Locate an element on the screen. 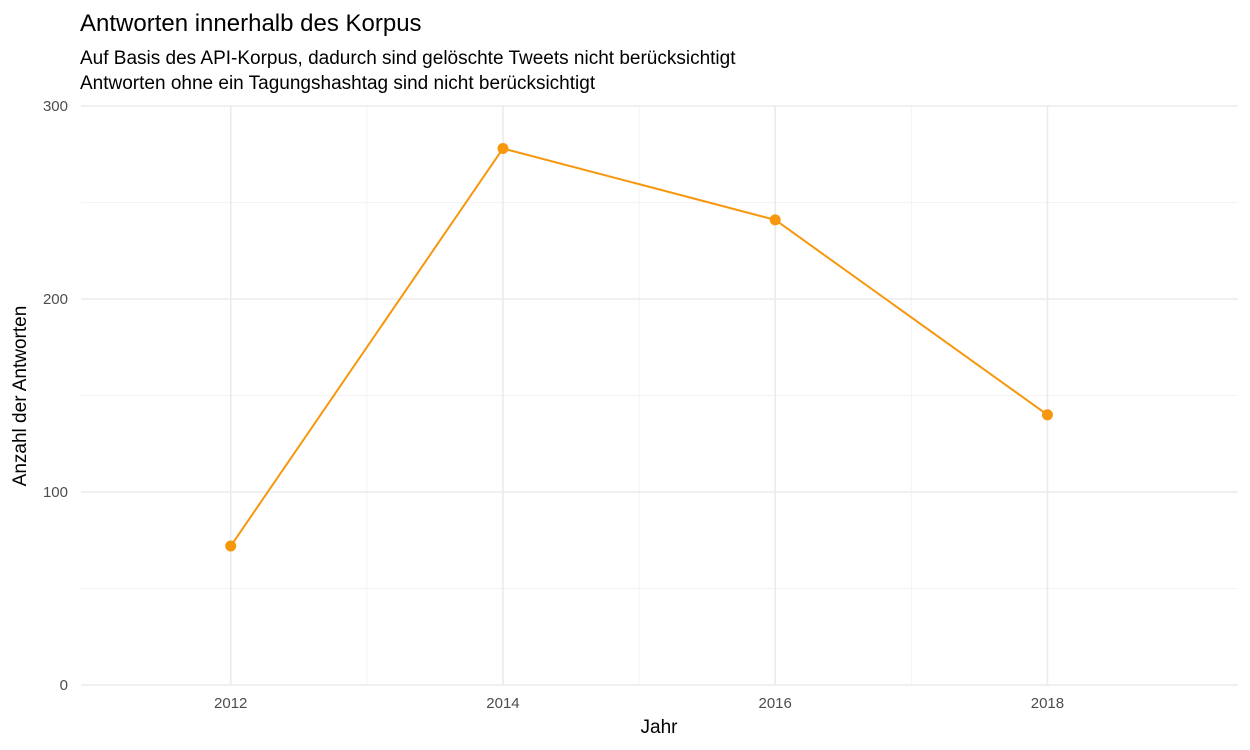 This screenshot has width=1250, height=750. x-tick-label: 2014 is located at coordinates (502, 703).